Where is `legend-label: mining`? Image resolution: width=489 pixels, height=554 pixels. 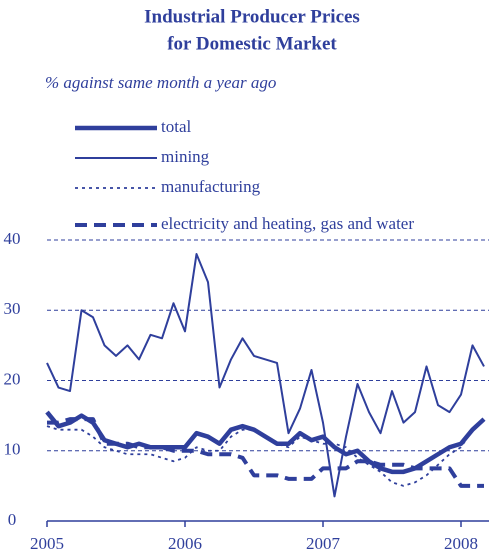
legend-label: mining is located at coordinates (185, 156).